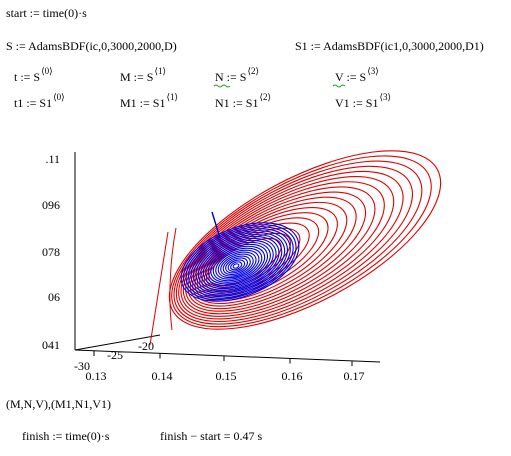  What do you see at coordinates (227, 356) in the screenshot?
I see `x-axis` at bounding box center [227, 356].